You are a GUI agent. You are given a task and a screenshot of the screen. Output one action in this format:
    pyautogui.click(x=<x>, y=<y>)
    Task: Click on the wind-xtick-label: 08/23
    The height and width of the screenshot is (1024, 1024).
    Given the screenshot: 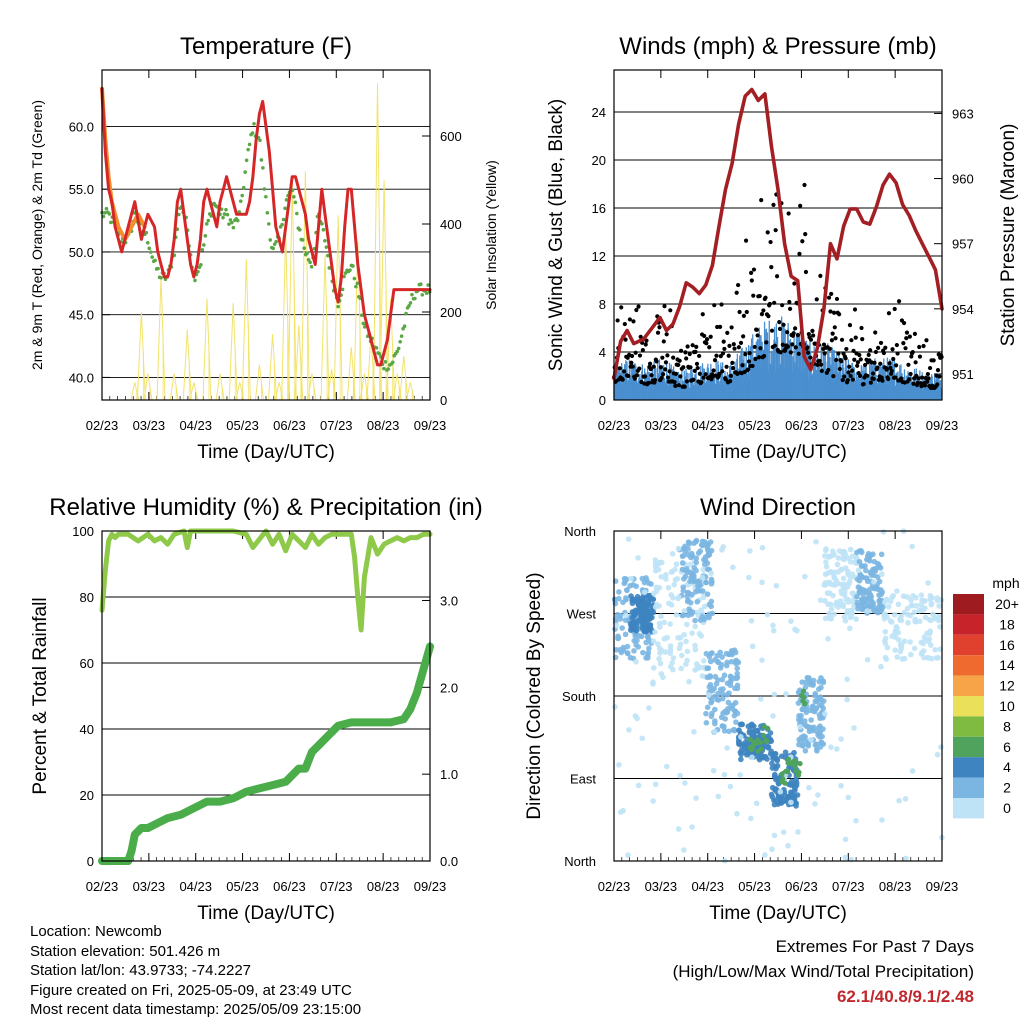 What is the action you would take?
    pyautogui.click(x=895, y=425)
    